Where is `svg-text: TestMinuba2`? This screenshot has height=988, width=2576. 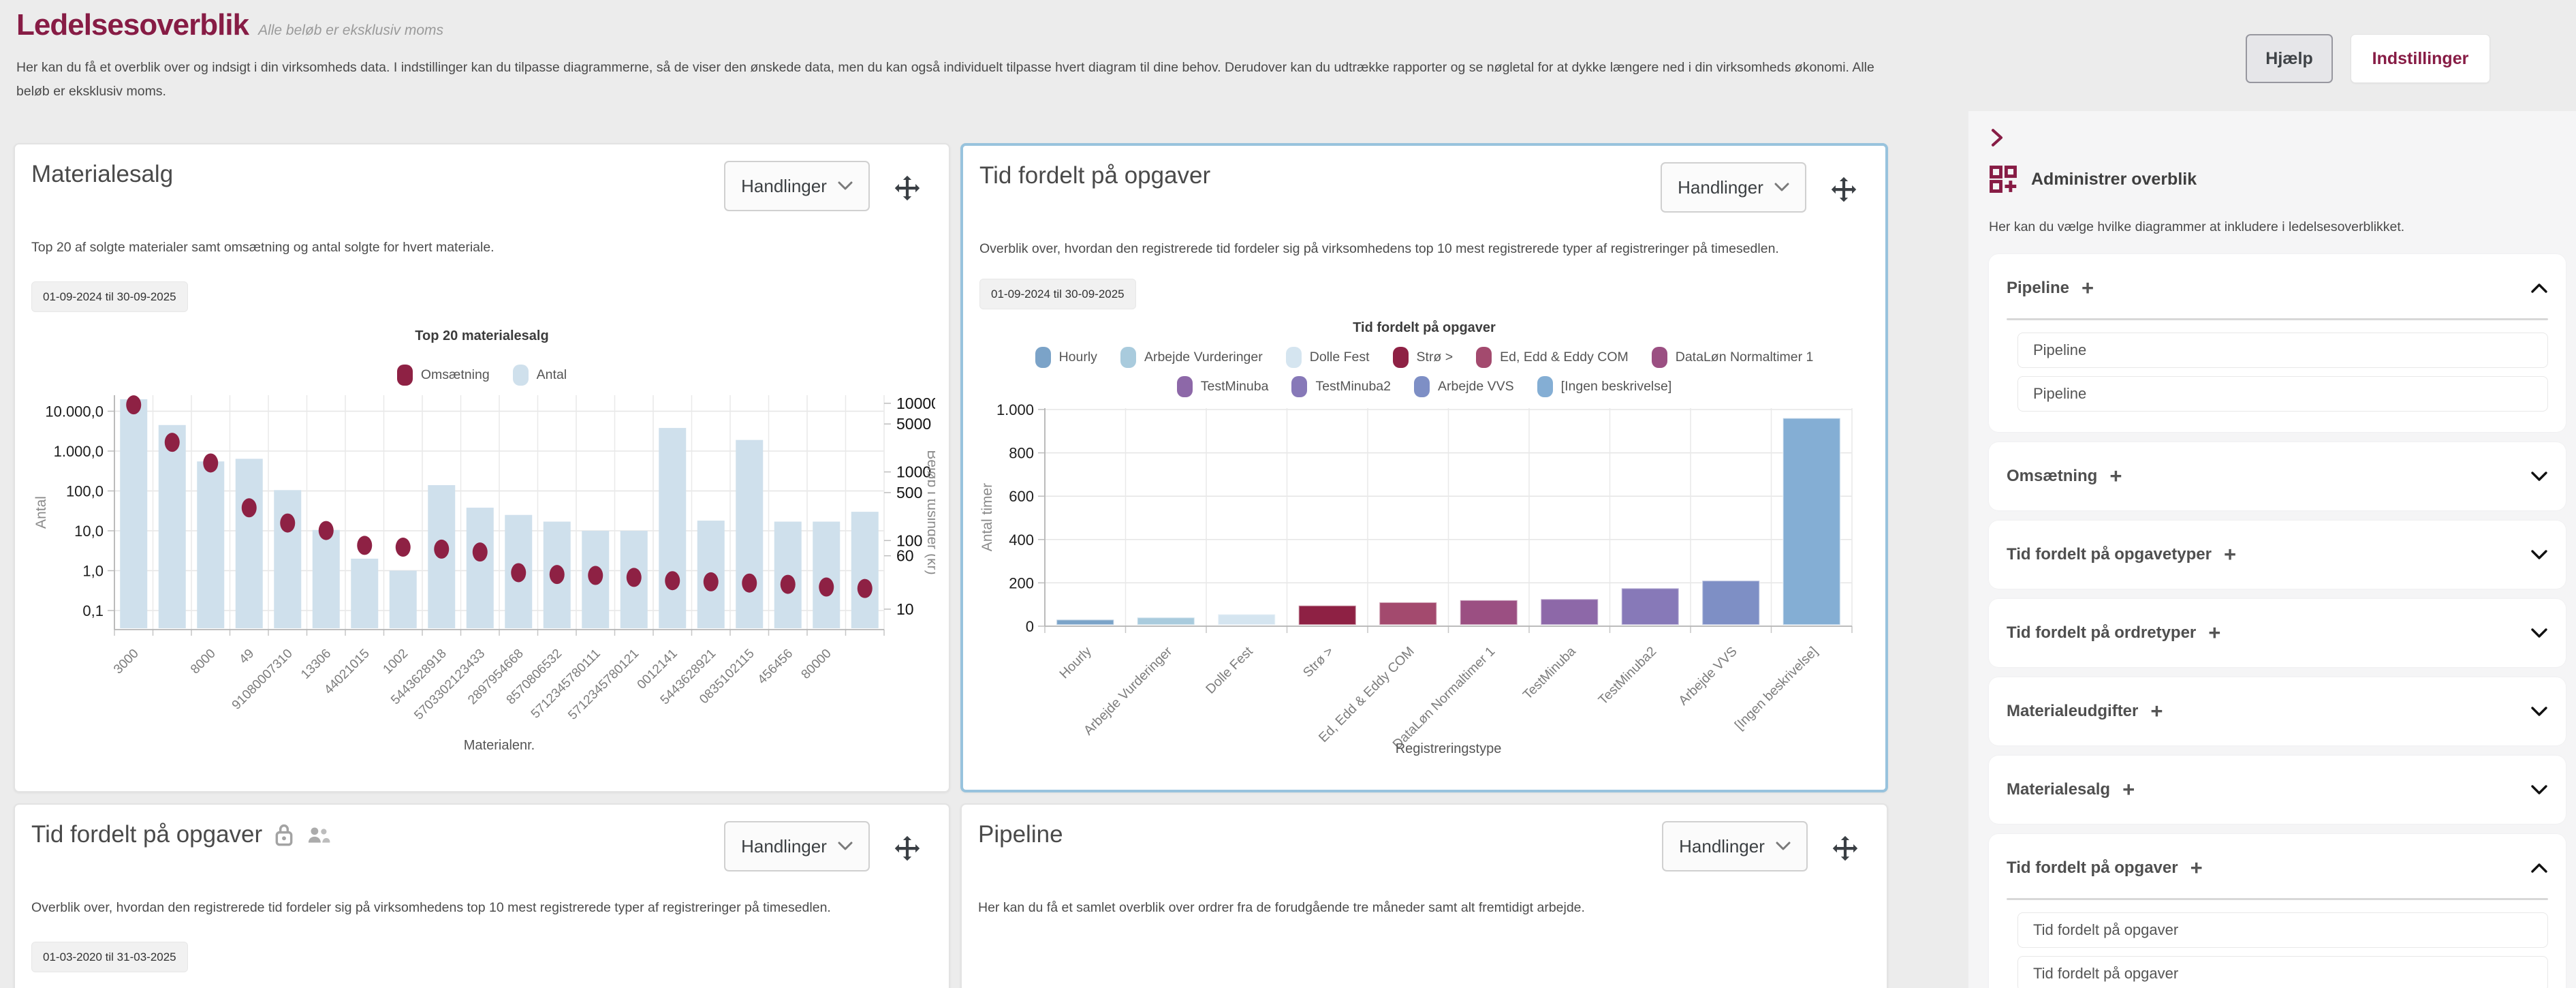
svg-text: TestMinuba2 is located at coordinates (1628, 676).